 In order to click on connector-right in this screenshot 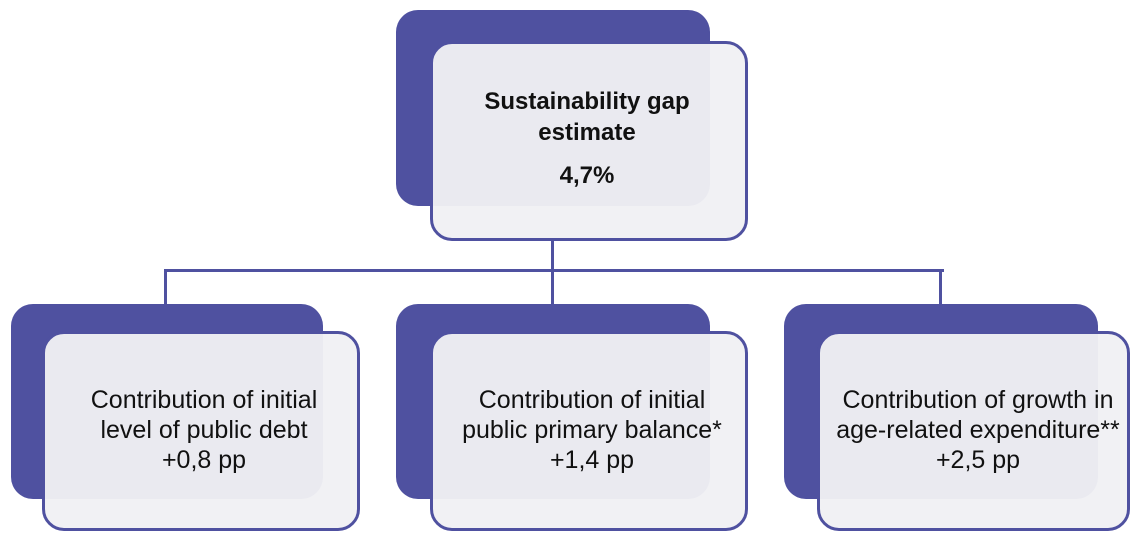, I will do `click(940, 288)`.